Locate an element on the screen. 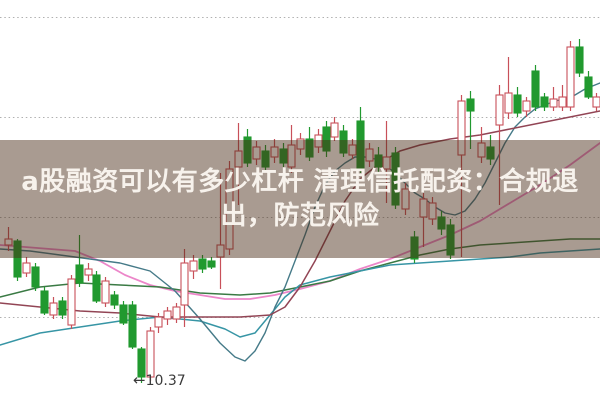 This screenshot has width=600, height=401. ma-dark-green is located at coordinates (300, 268).